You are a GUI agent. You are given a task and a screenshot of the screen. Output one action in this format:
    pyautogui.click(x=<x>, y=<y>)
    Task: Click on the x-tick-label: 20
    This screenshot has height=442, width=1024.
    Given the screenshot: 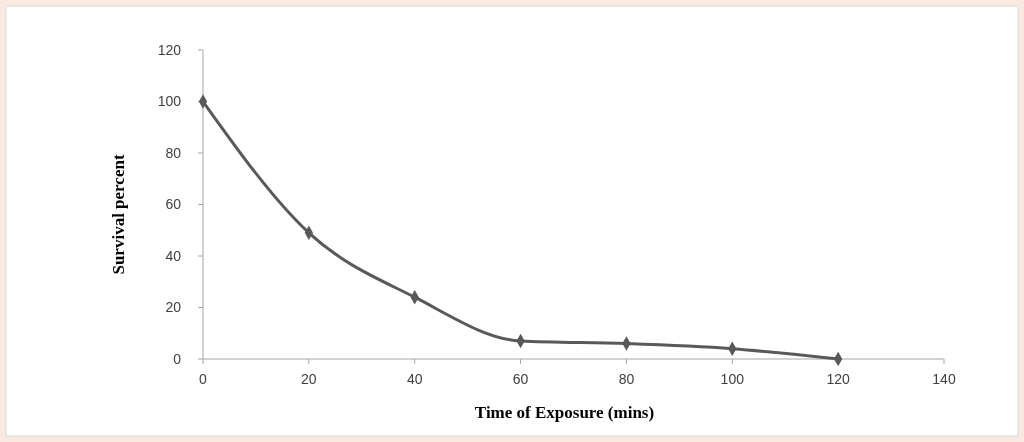 What is the action you would take?
    pyautogui.click(x=309, y=379)
    